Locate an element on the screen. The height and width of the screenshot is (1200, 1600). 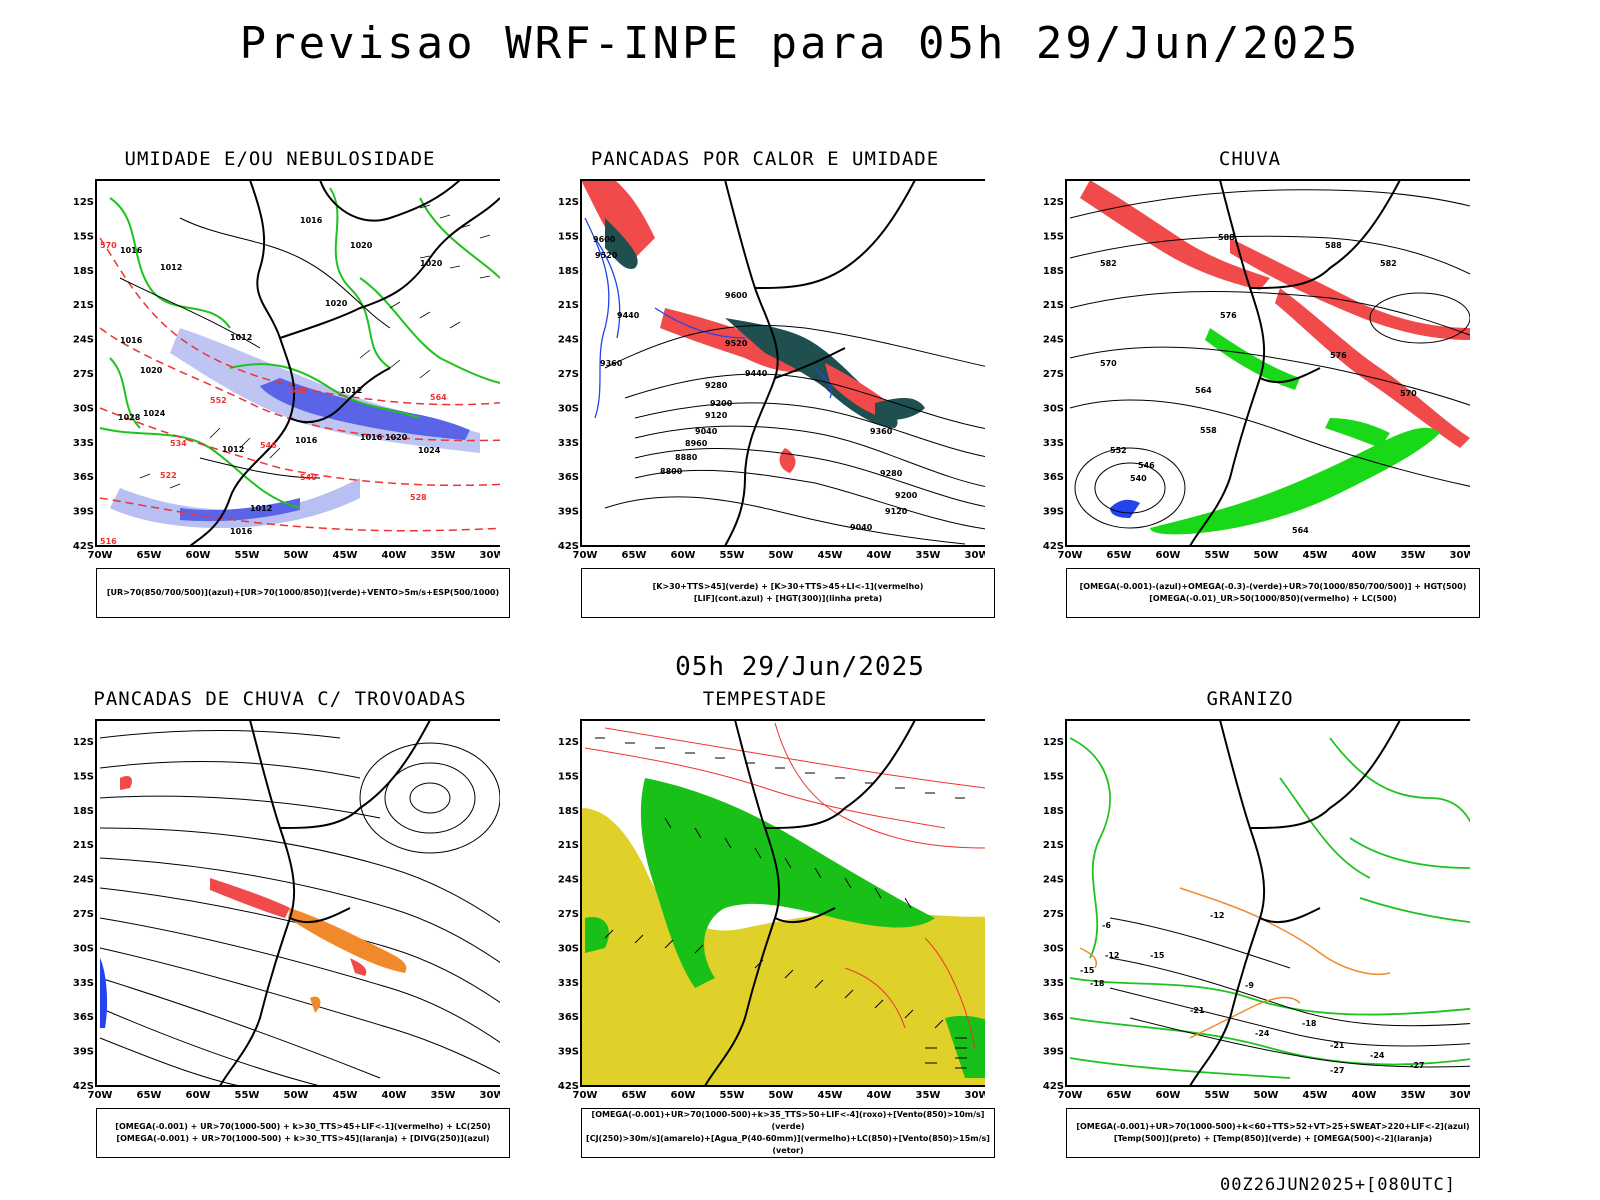
streamlines is located at coordinates (299, 908).